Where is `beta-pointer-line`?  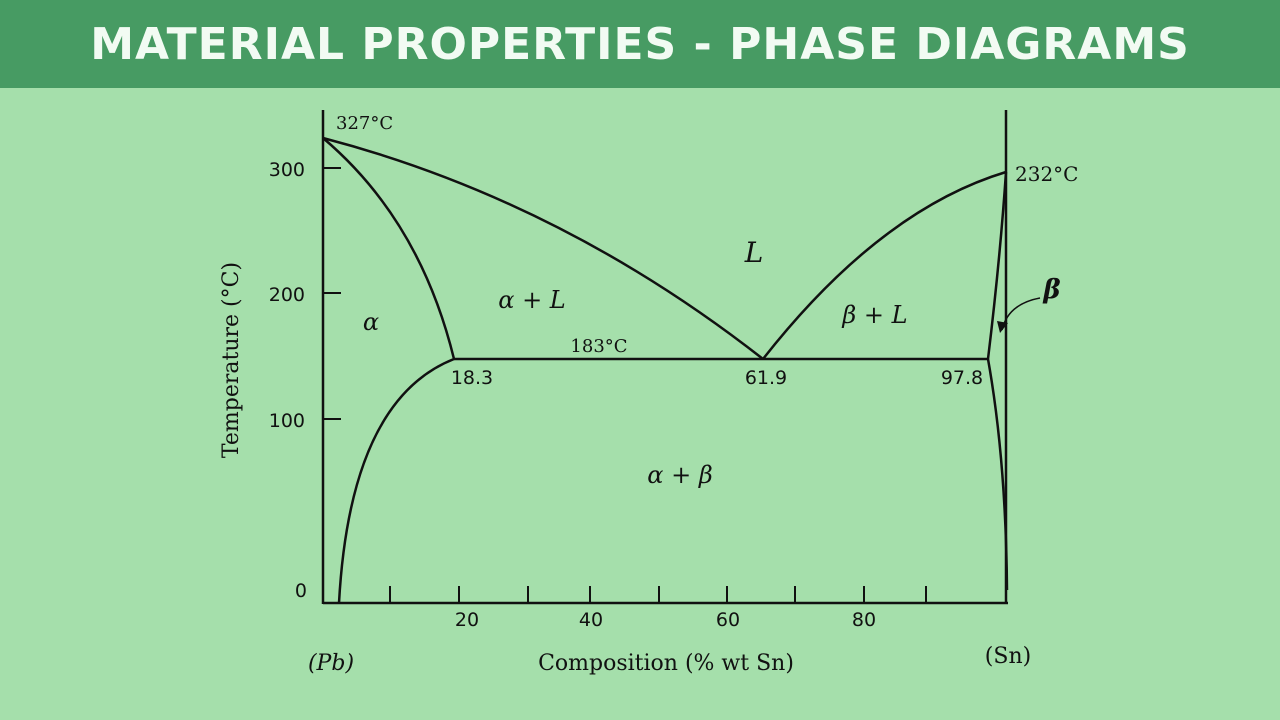
beta-pointer-line is located at coordinates (1021, 314).